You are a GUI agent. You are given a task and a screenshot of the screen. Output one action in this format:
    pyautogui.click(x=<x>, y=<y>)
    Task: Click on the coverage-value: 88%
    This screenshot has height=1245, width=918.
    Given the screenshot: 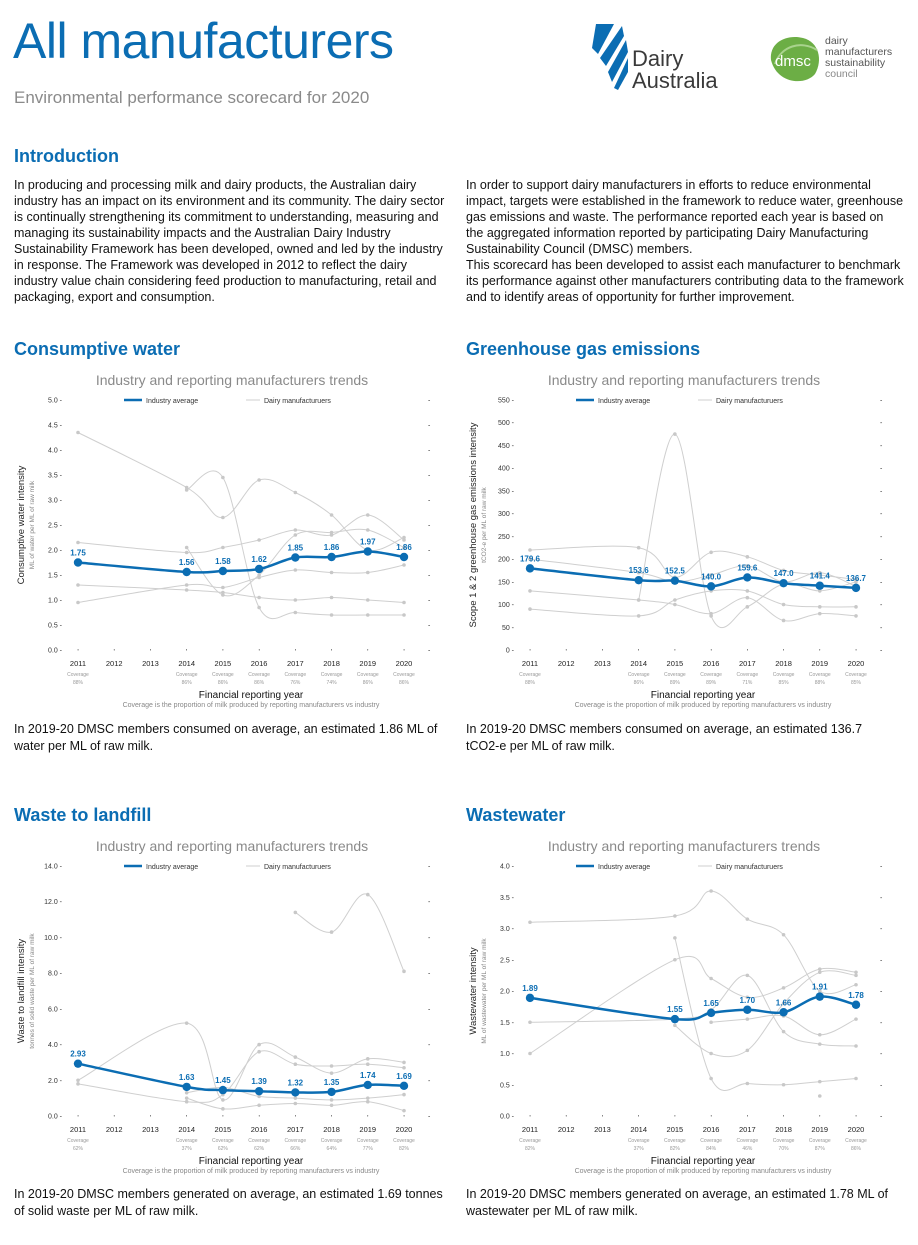 What is the action you would take?
    pyautogui.click(x=820, y=683)
    